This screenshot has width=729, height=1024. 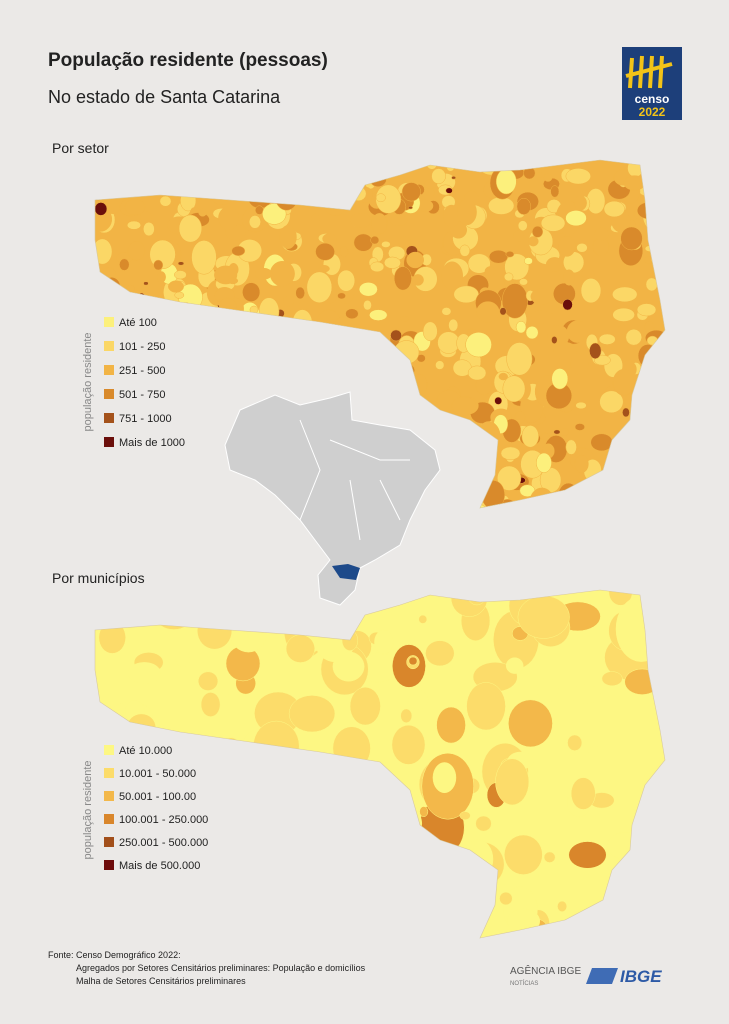 What do you see at coordinates (88, 809) in the screenshot?
I see `legend-title: população residente` at bounding box center [88, 809].